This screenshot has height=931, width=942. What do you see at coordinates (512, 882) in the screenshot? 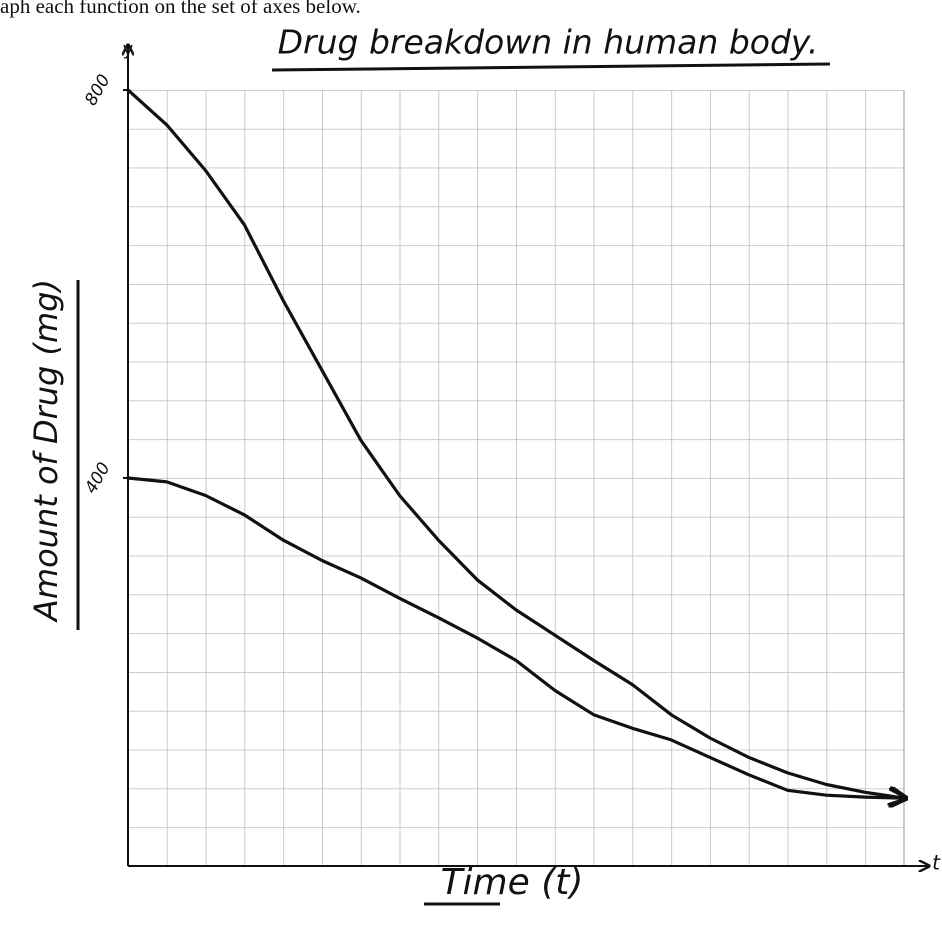
I see `x-axis-label: Time (t)` at bounding box center [512, 882].